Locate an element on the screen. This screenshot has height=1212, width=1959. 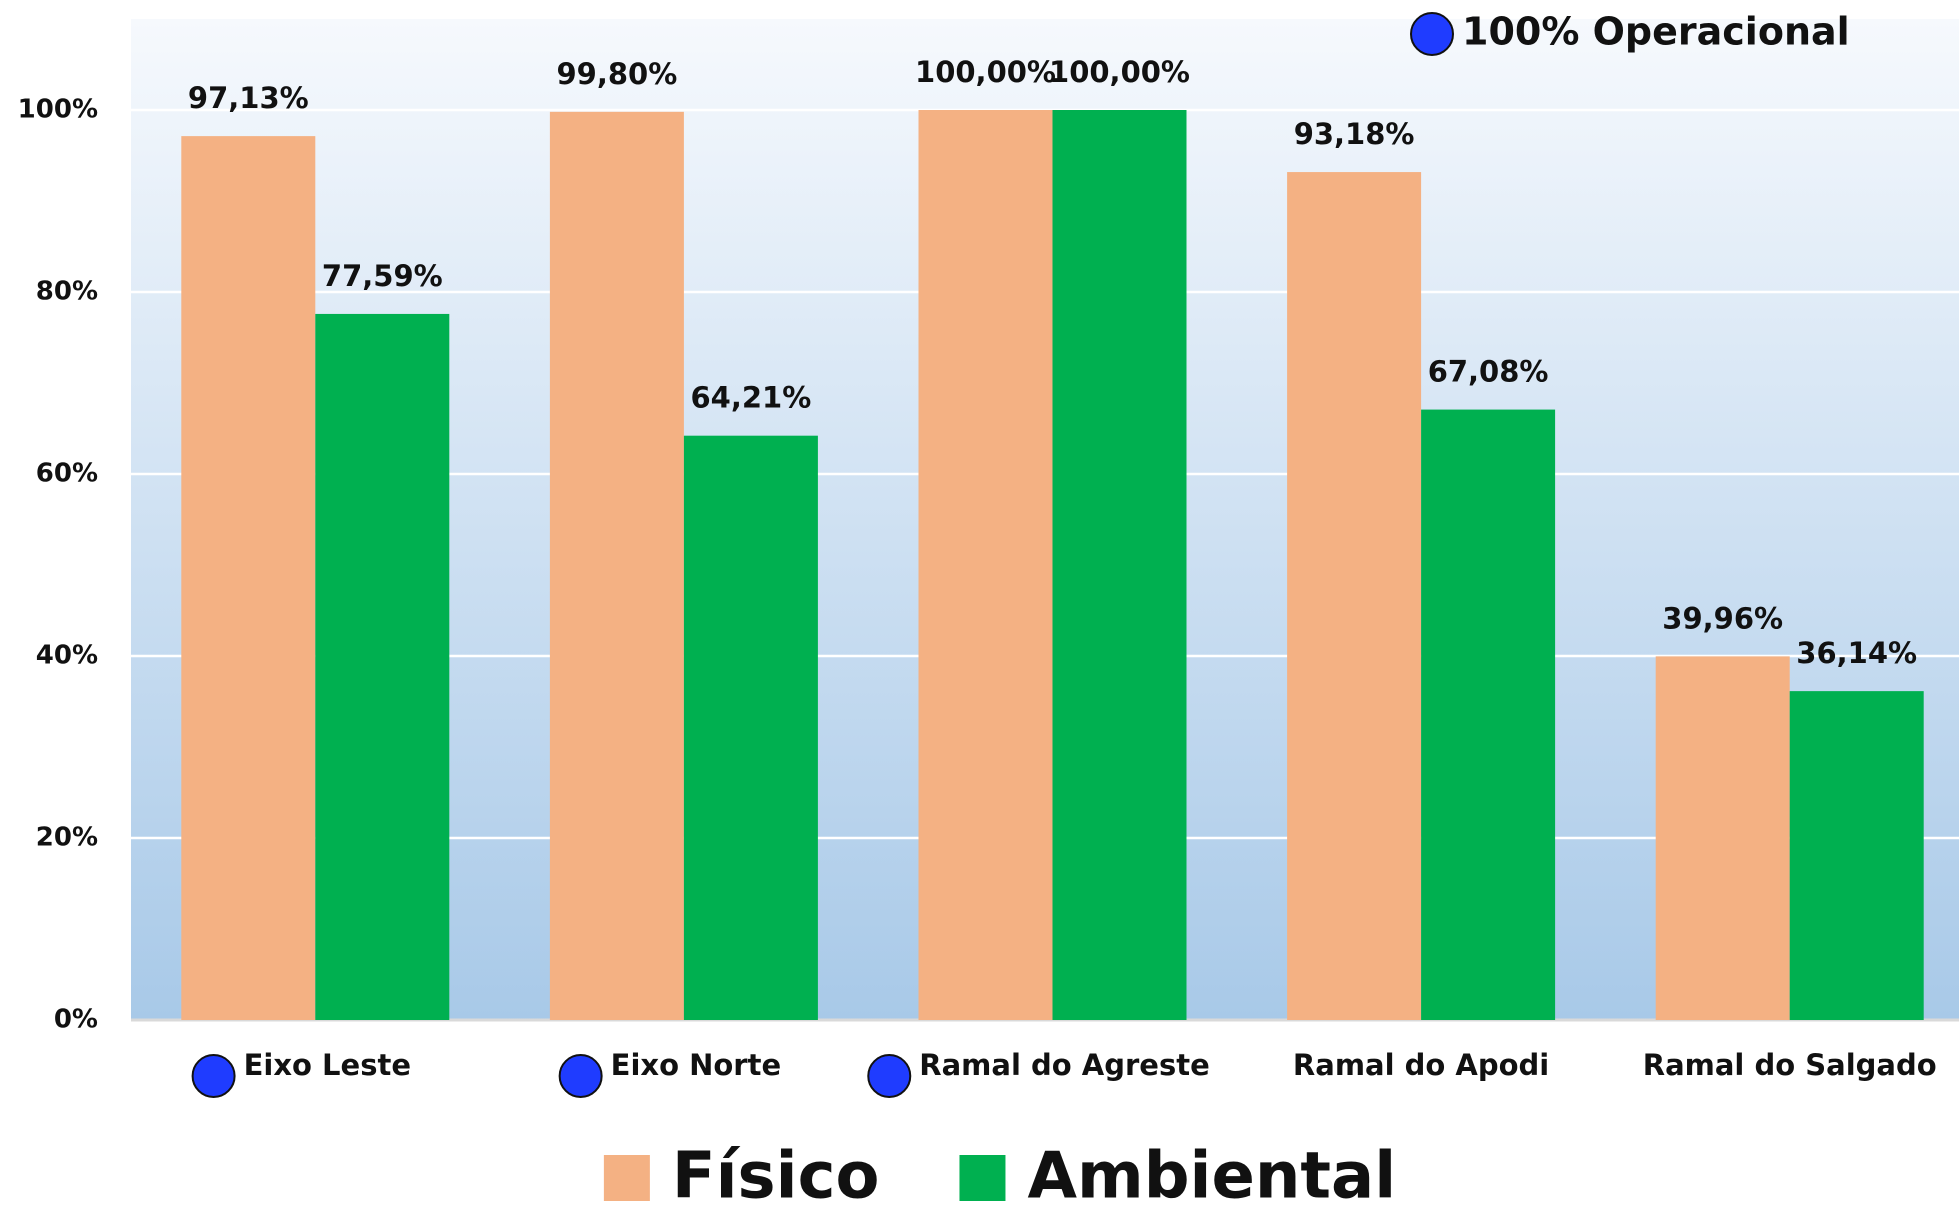
legend-label: Físico is located at coordinates (776, 1174).